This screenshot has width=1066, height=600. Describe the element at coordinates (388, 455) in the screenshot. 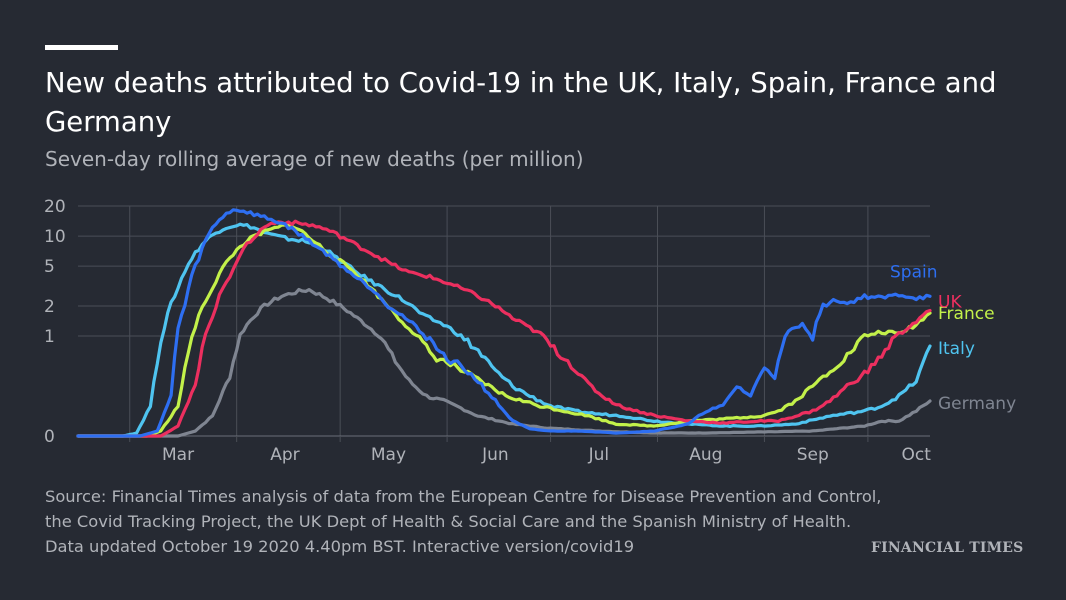

I see `x-tick-label: May` at that location.